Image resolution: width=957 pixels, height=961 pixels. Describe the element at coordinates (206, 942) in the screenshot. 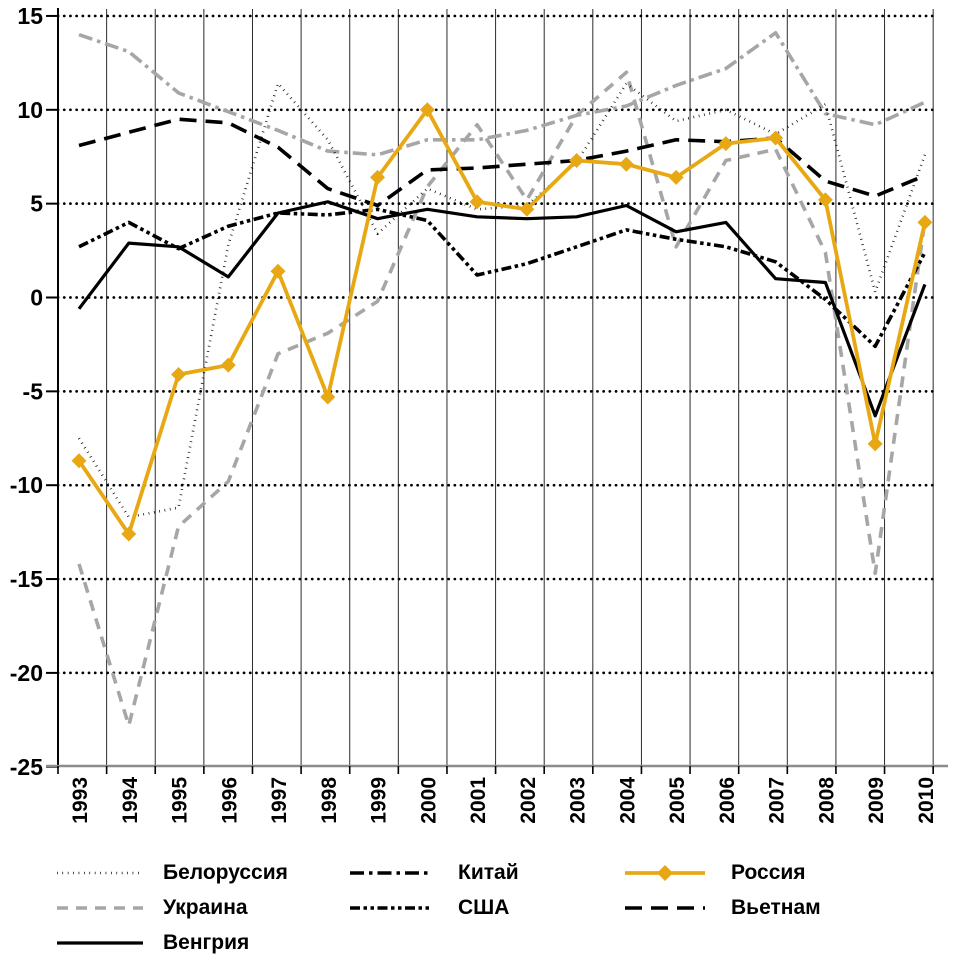

I see `legend-label-hungary: Венгрия` at that location.